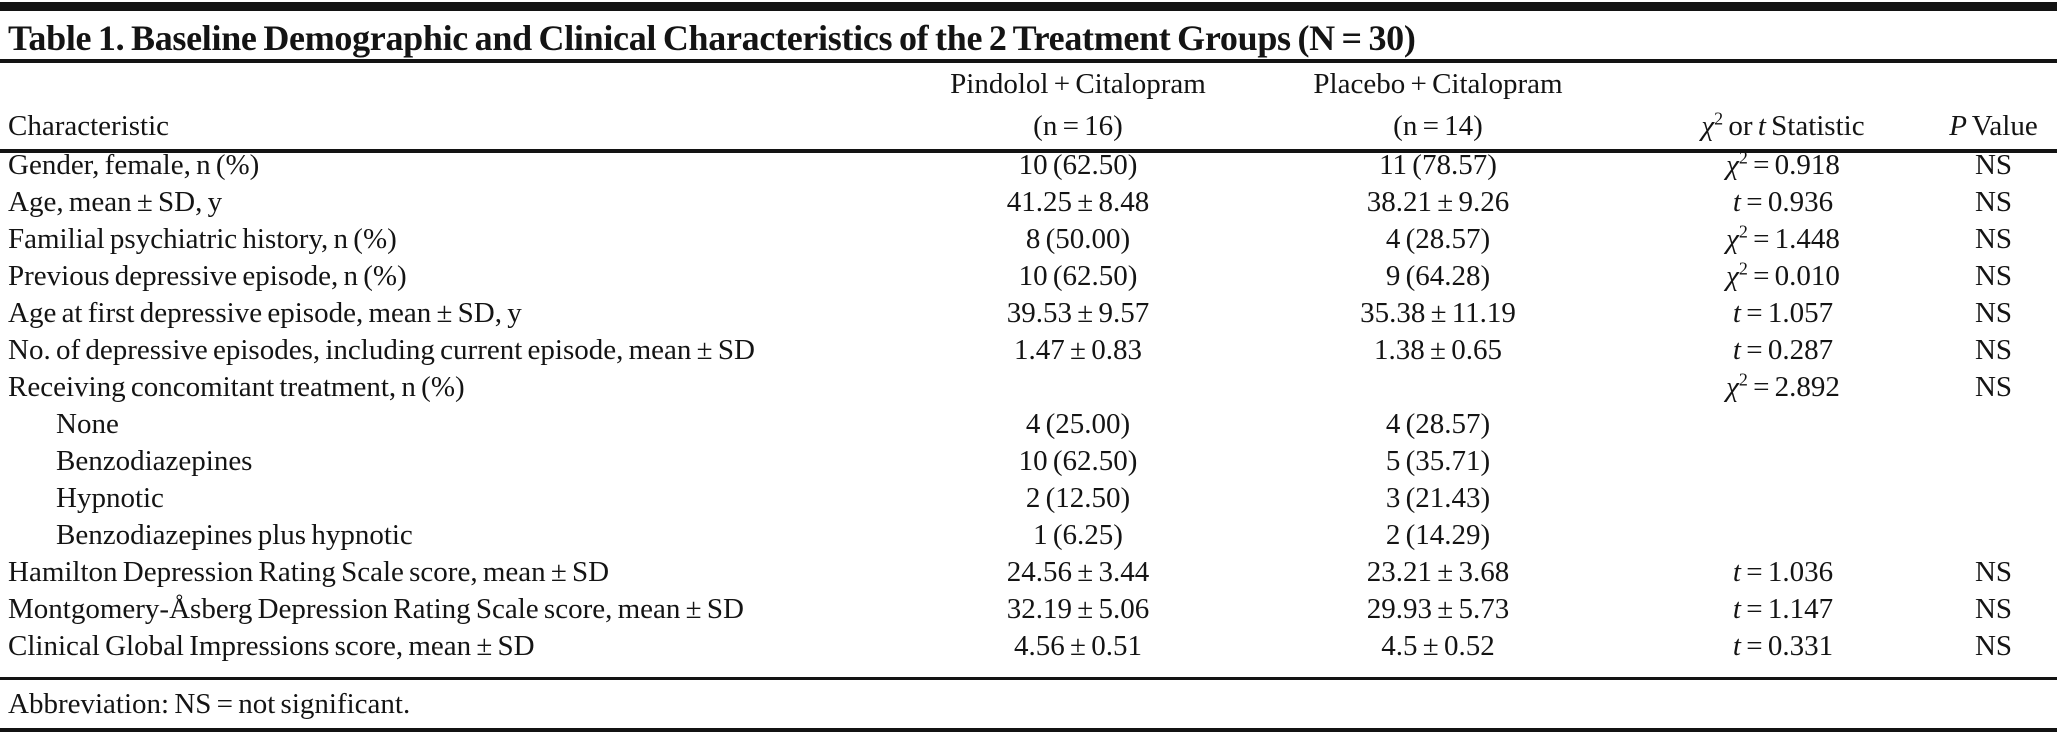  Describe the element at coordinates (1708, 125) in the screenshot. I see `chi-symbol: χ` at that location.